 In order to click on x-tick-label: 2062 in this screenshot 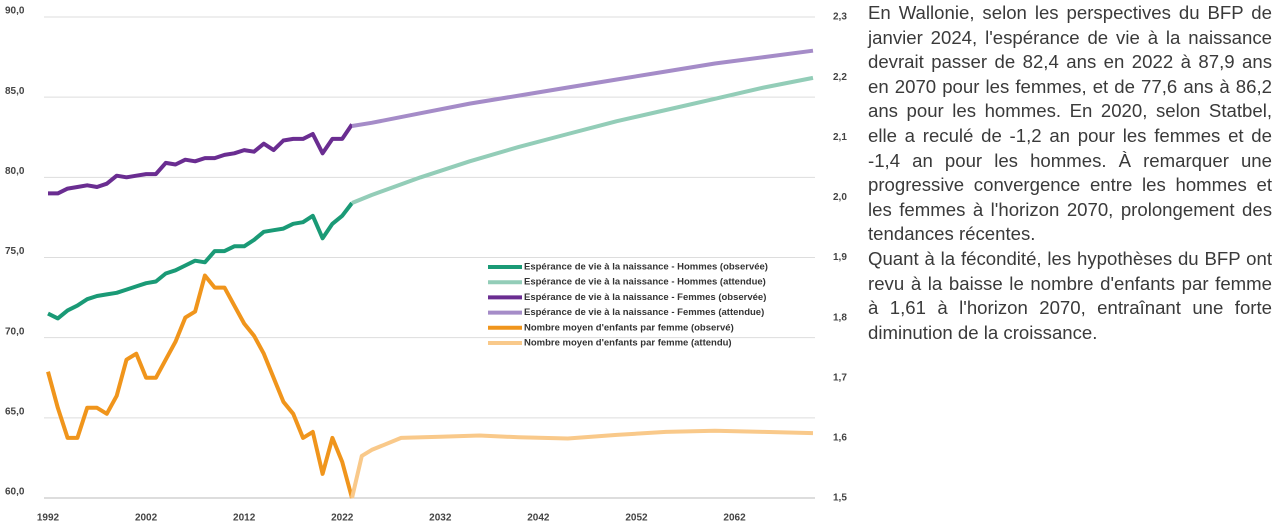, I will do `click(734, 518)`.